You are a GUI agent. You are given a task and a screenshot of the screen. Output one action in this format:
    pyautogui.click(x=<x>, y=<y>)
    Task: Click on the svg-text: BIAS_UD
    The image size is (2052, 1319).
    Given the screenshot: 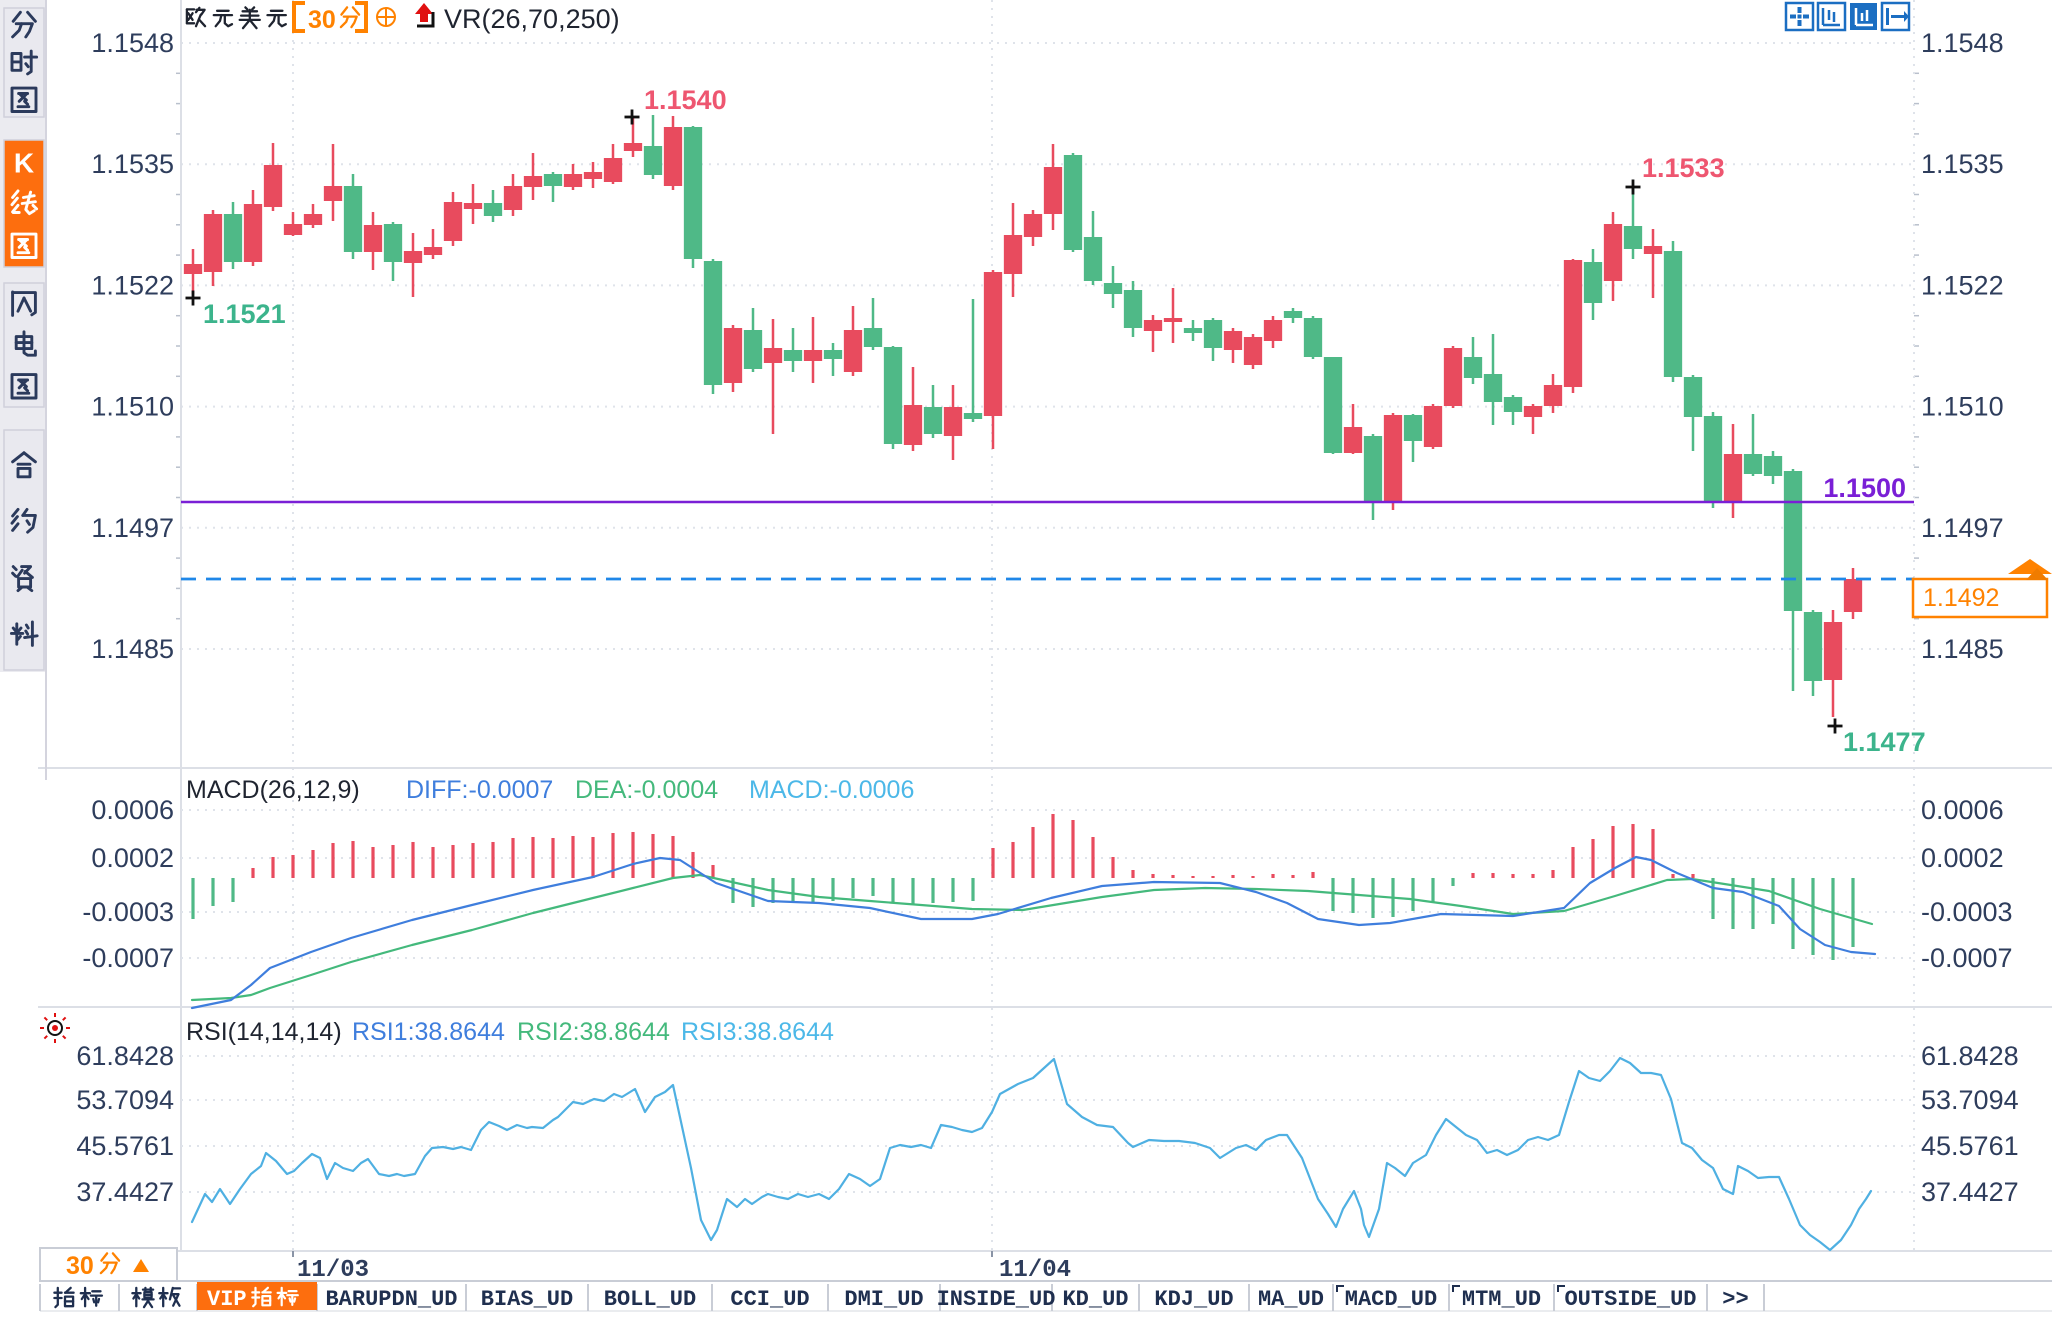 What is the action you would take?
    pyautogui.click(x=527, y=1299)
    